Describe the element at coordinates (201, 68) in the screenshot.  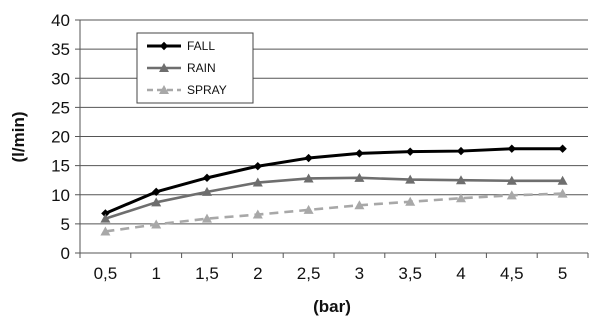
I see `legend-label-rain: RAIN` at that location.